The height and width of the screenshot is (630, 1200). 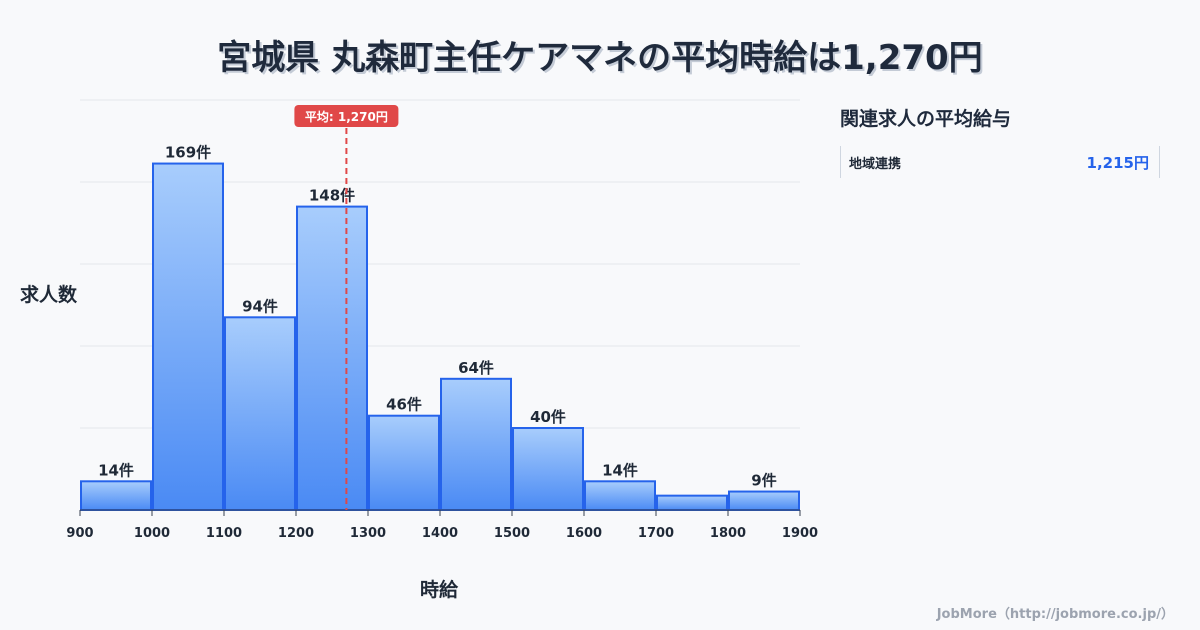 I want to click on x-tick-label: 1600, so click(x=584, y=533).